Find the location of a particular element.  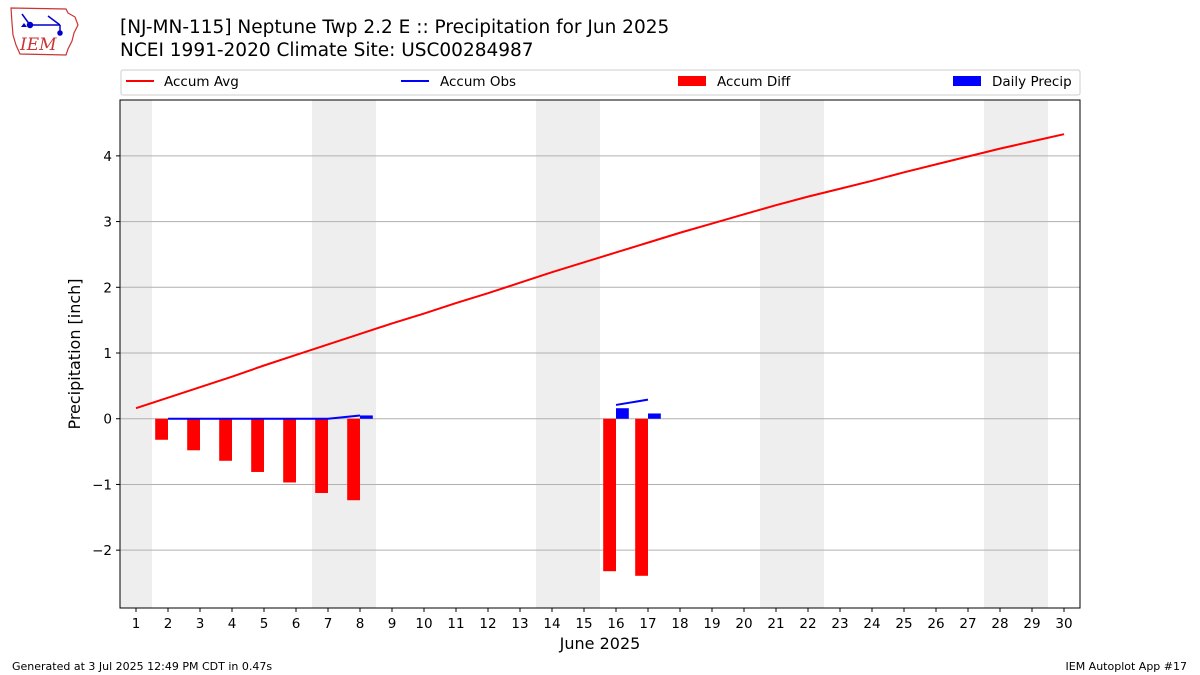

legend-swatch-accum-diff is located at coordinates (692, 81).